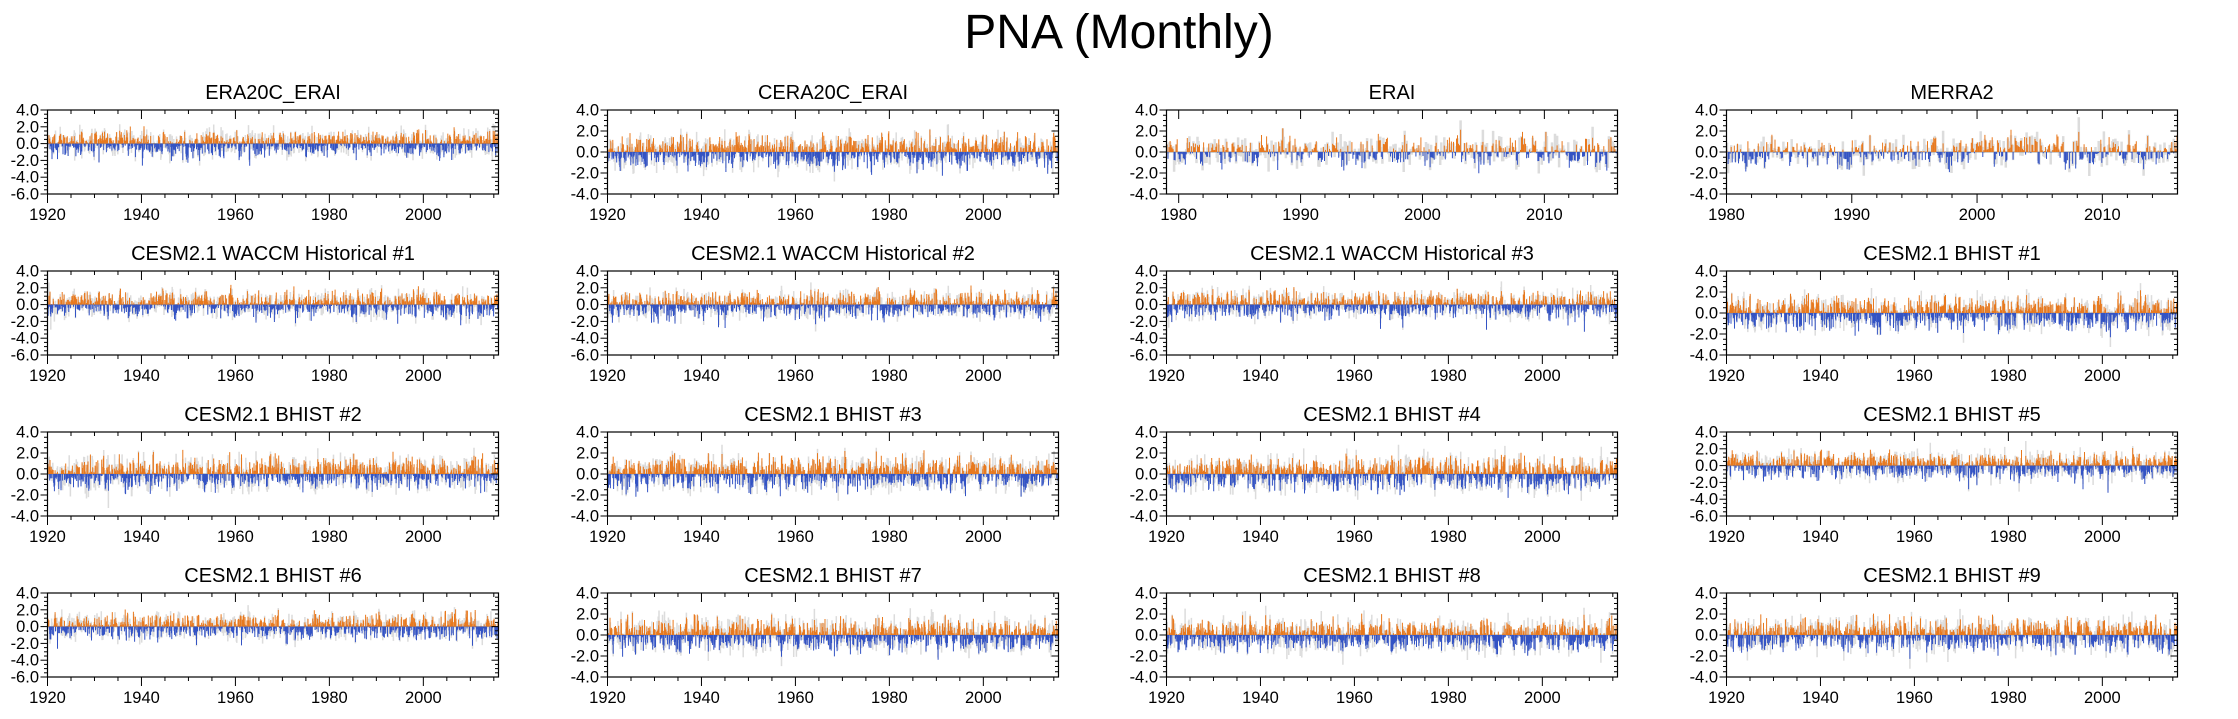  What do you see at coordinates (1951, 254) in the screenshot?
I see `panel-title: CESM2.1 BHIST #1` at bounding box center [1951, 254].